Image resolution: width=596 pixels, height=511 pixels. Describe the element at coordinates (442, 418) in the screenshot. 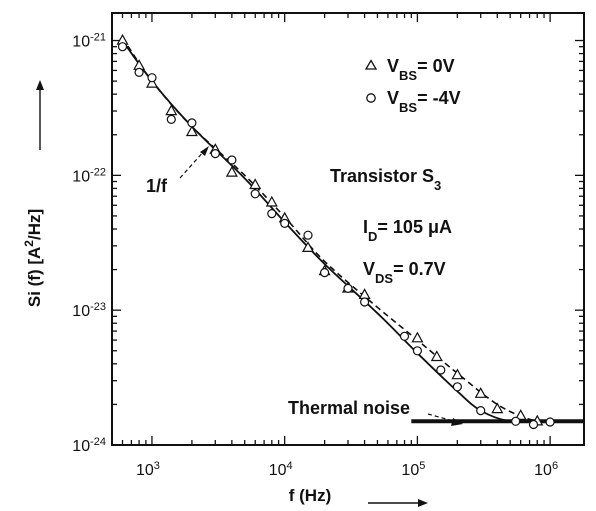

I see `thermal-noise-arrow` at that location.